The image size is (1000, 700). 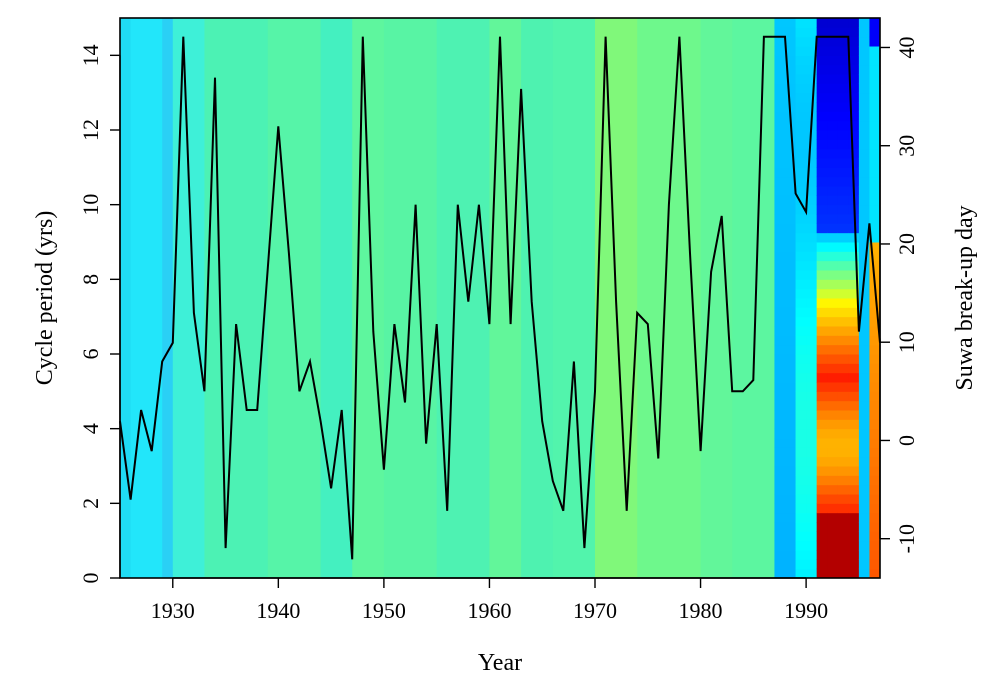 I want to click on y2-tick-label: -10, so click(x=906, y=538).